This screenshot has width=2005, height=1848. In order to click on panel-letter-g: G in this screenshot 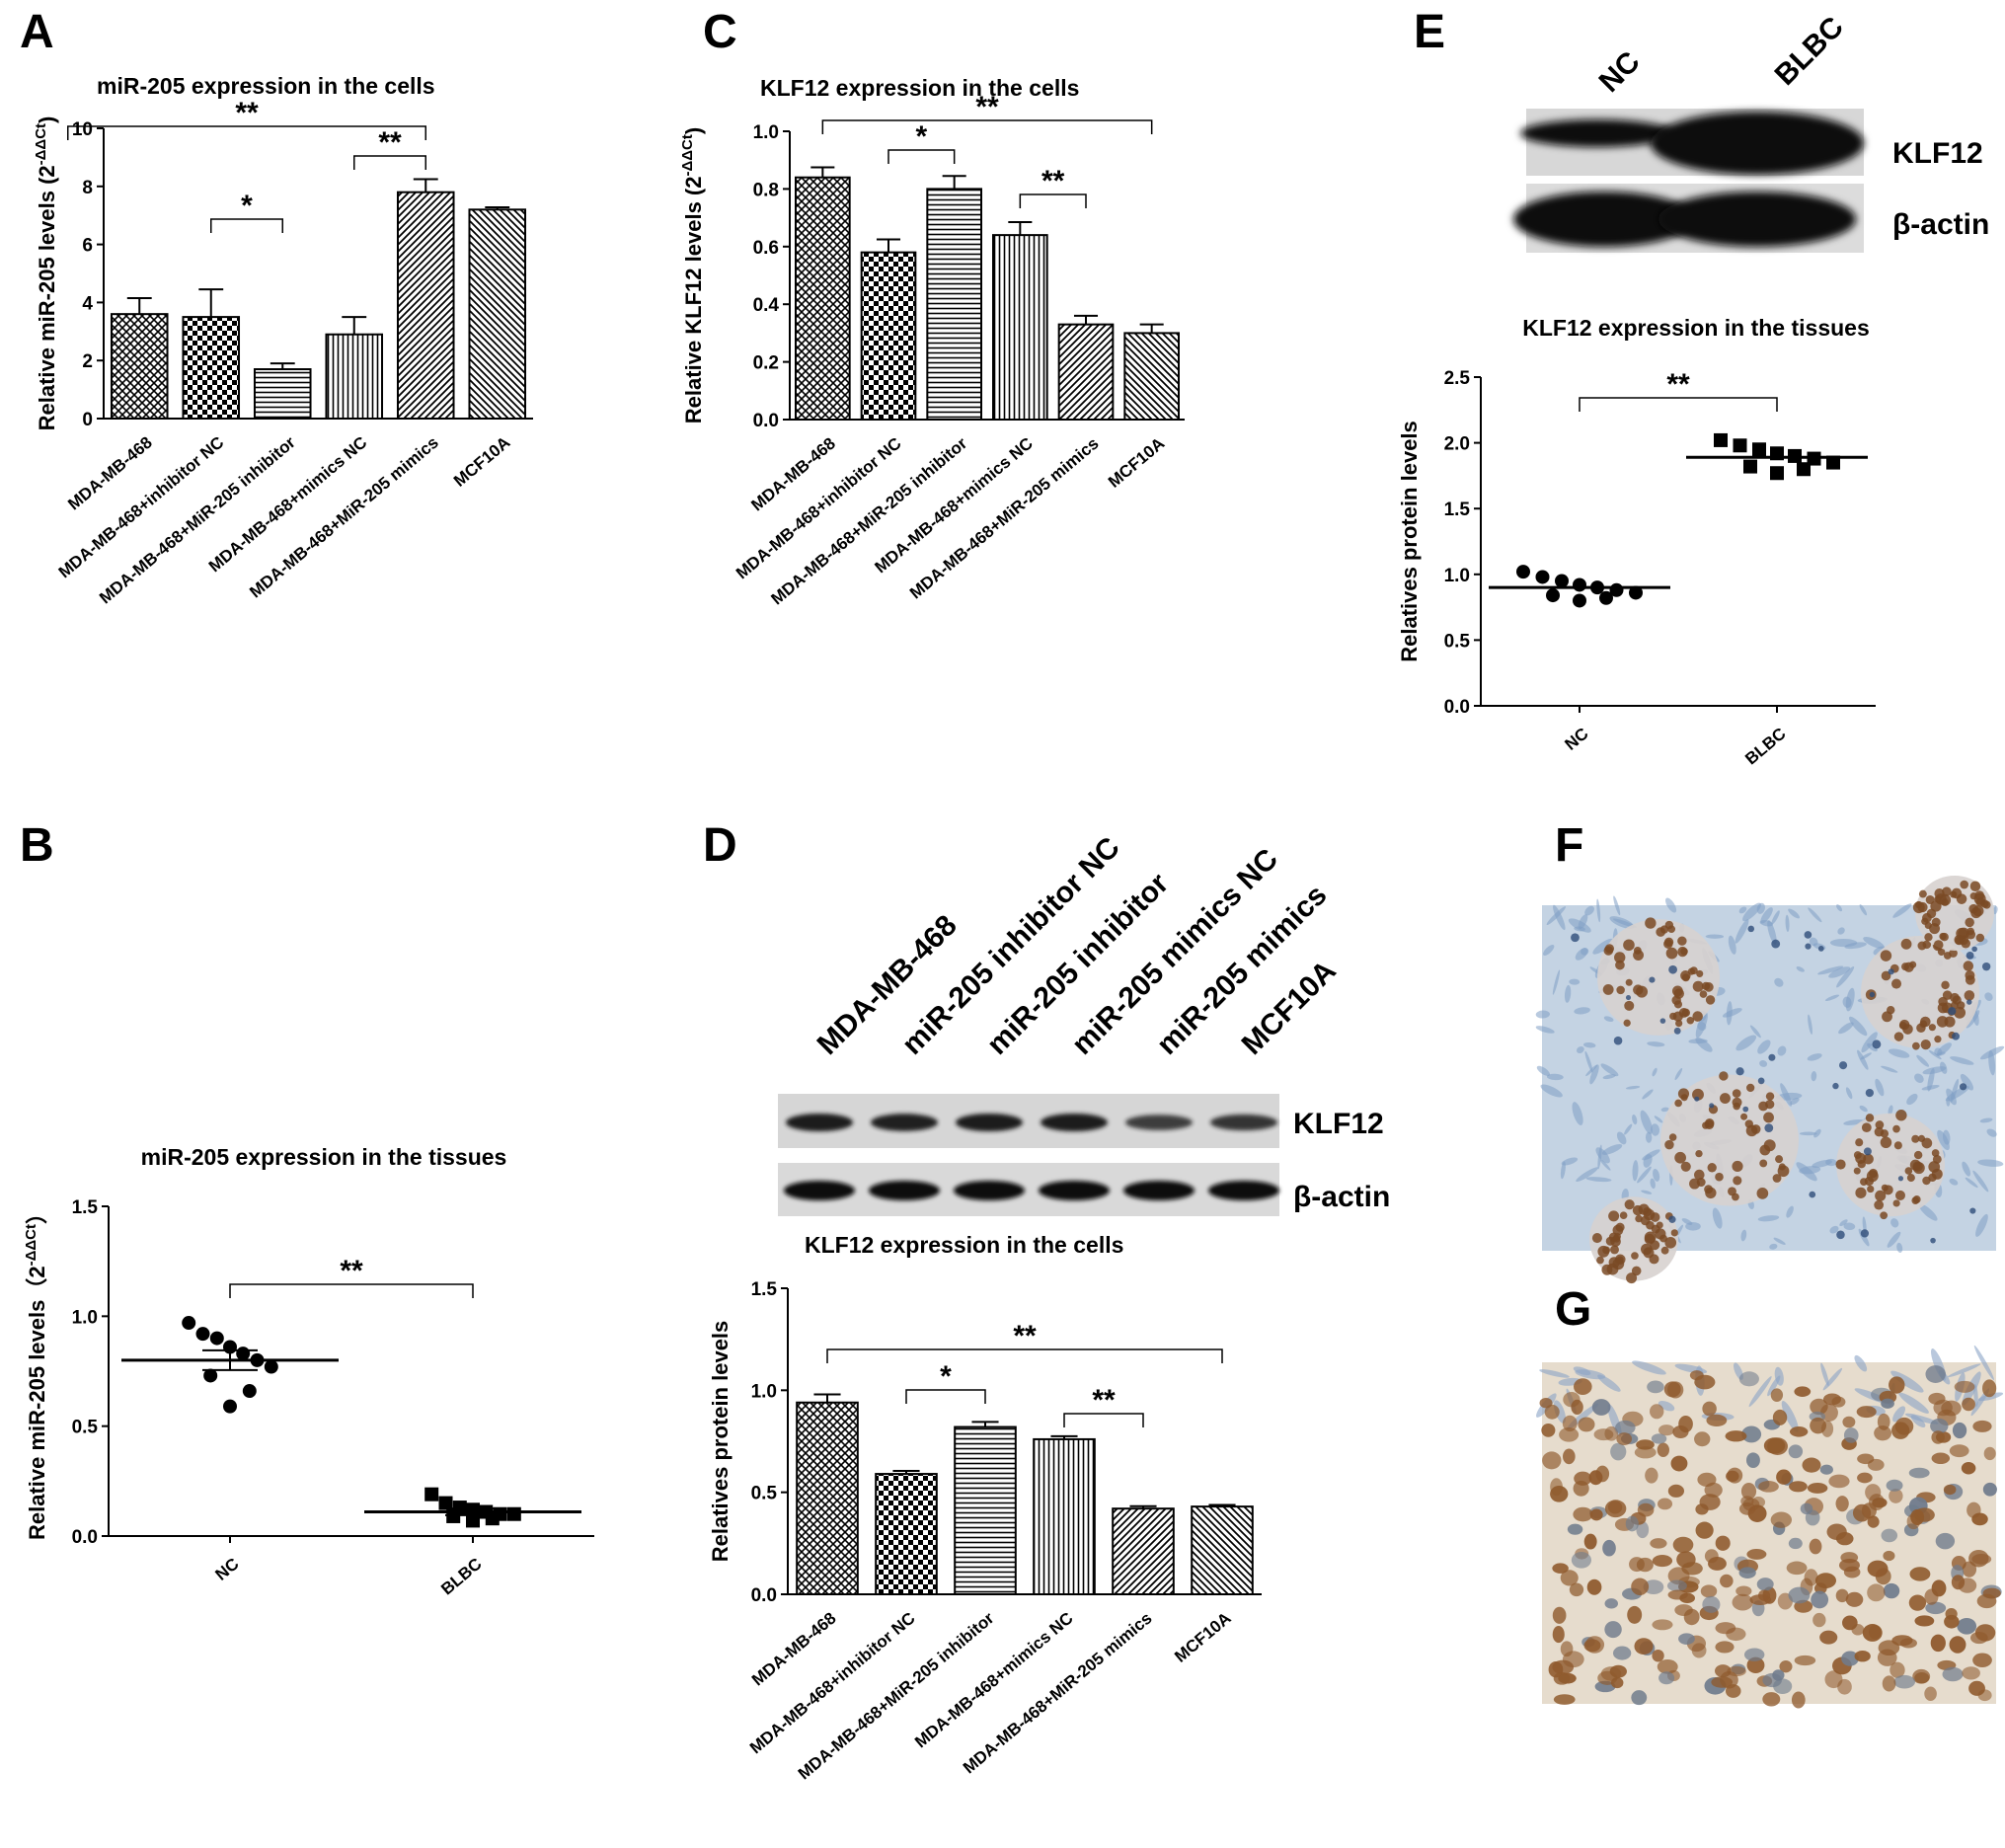, I will do `click(1573, 1309)`.